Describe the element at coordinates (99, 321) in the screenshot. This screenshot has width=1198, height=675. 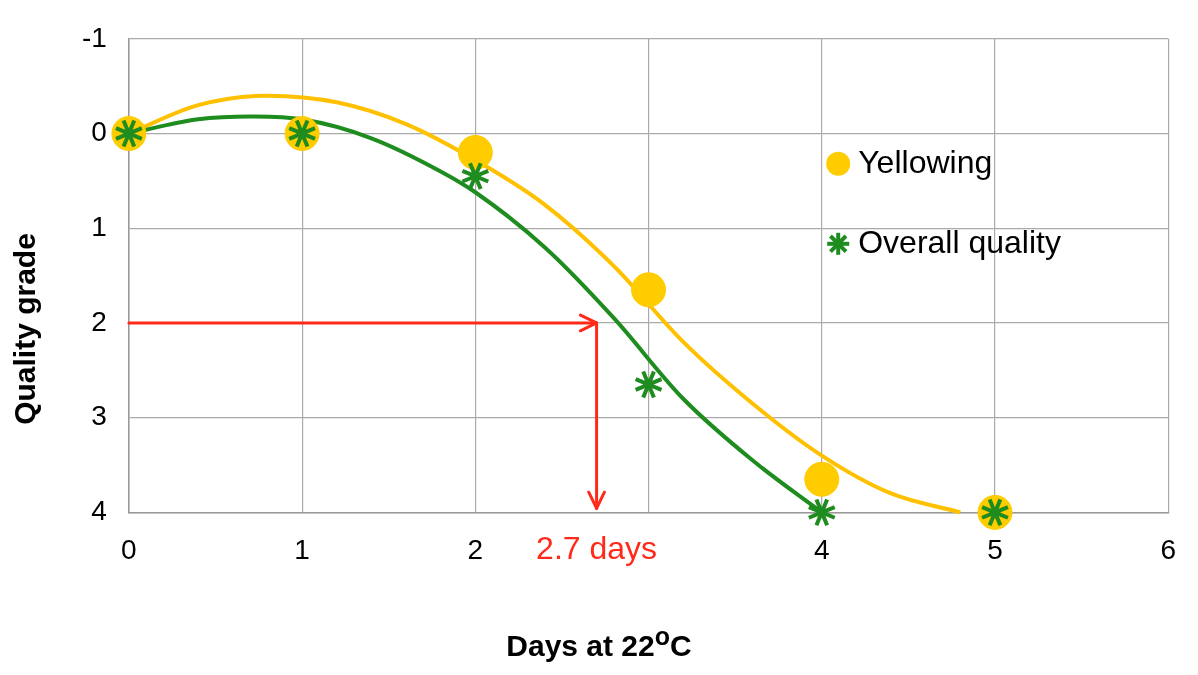
I see `y-tick-label: 2` at that location.